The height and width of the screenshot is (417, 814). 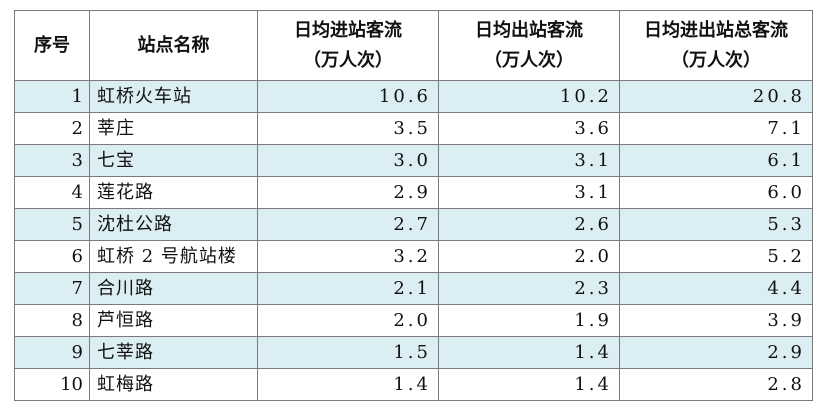 I want to click on header-daily-total-unit: （万人次）, so click(x=716, y=60).